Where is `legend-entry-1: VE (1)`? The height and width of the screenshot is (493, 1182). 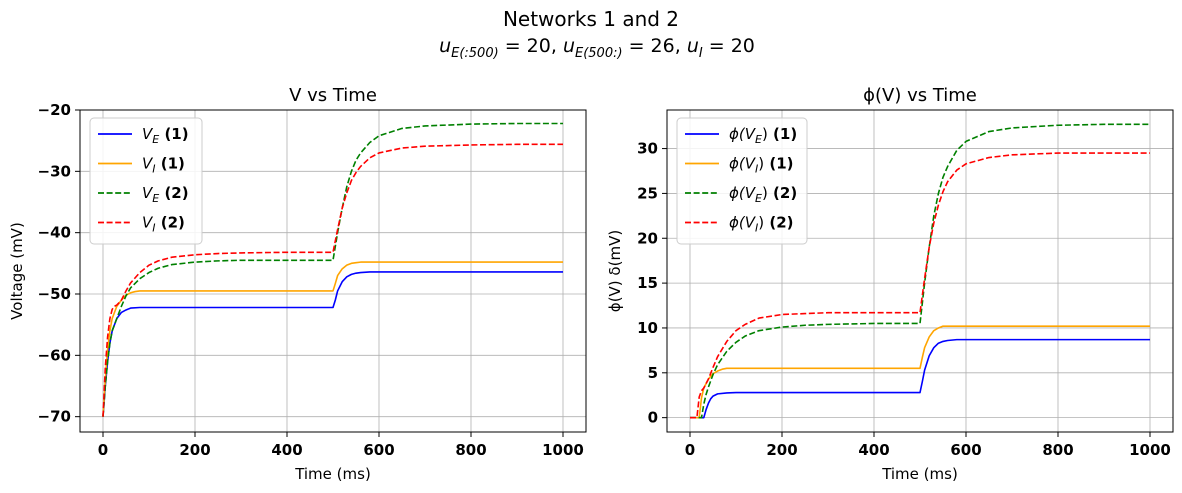 legend-entry-1: VE (1) is located at coordinates (165, 135).